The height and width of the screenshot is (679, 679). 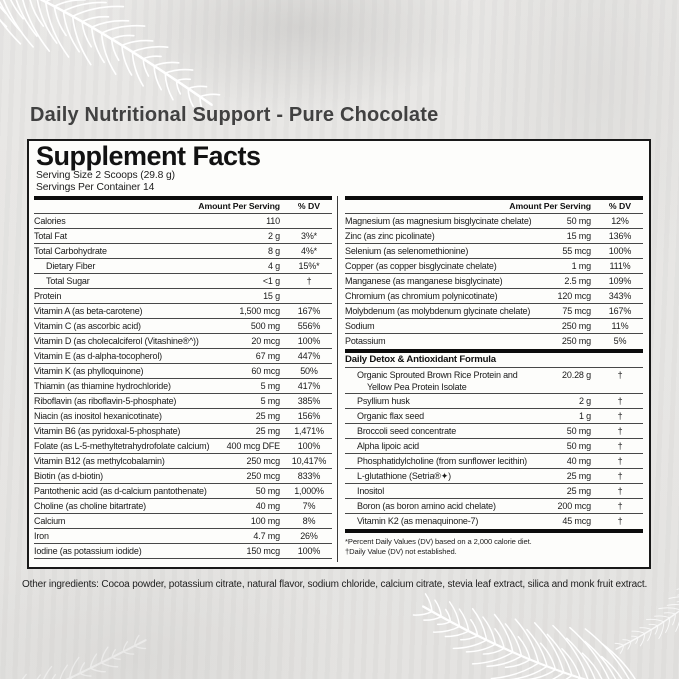 I want to click on dv-value: 556%, so click(x=309, y=326).